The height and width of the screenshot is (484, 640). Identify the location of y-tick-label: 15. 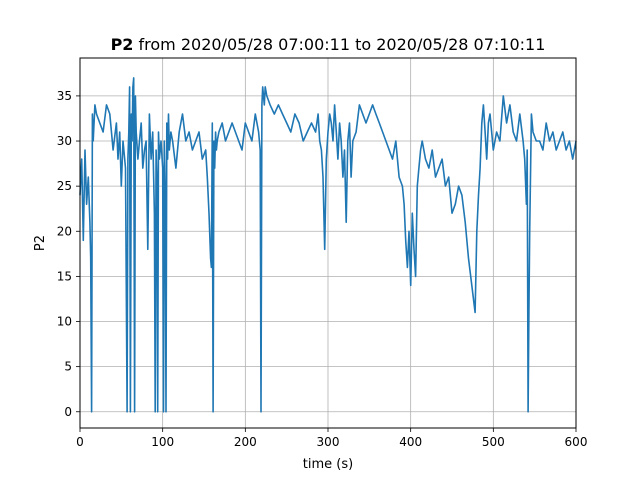
(64, 276).